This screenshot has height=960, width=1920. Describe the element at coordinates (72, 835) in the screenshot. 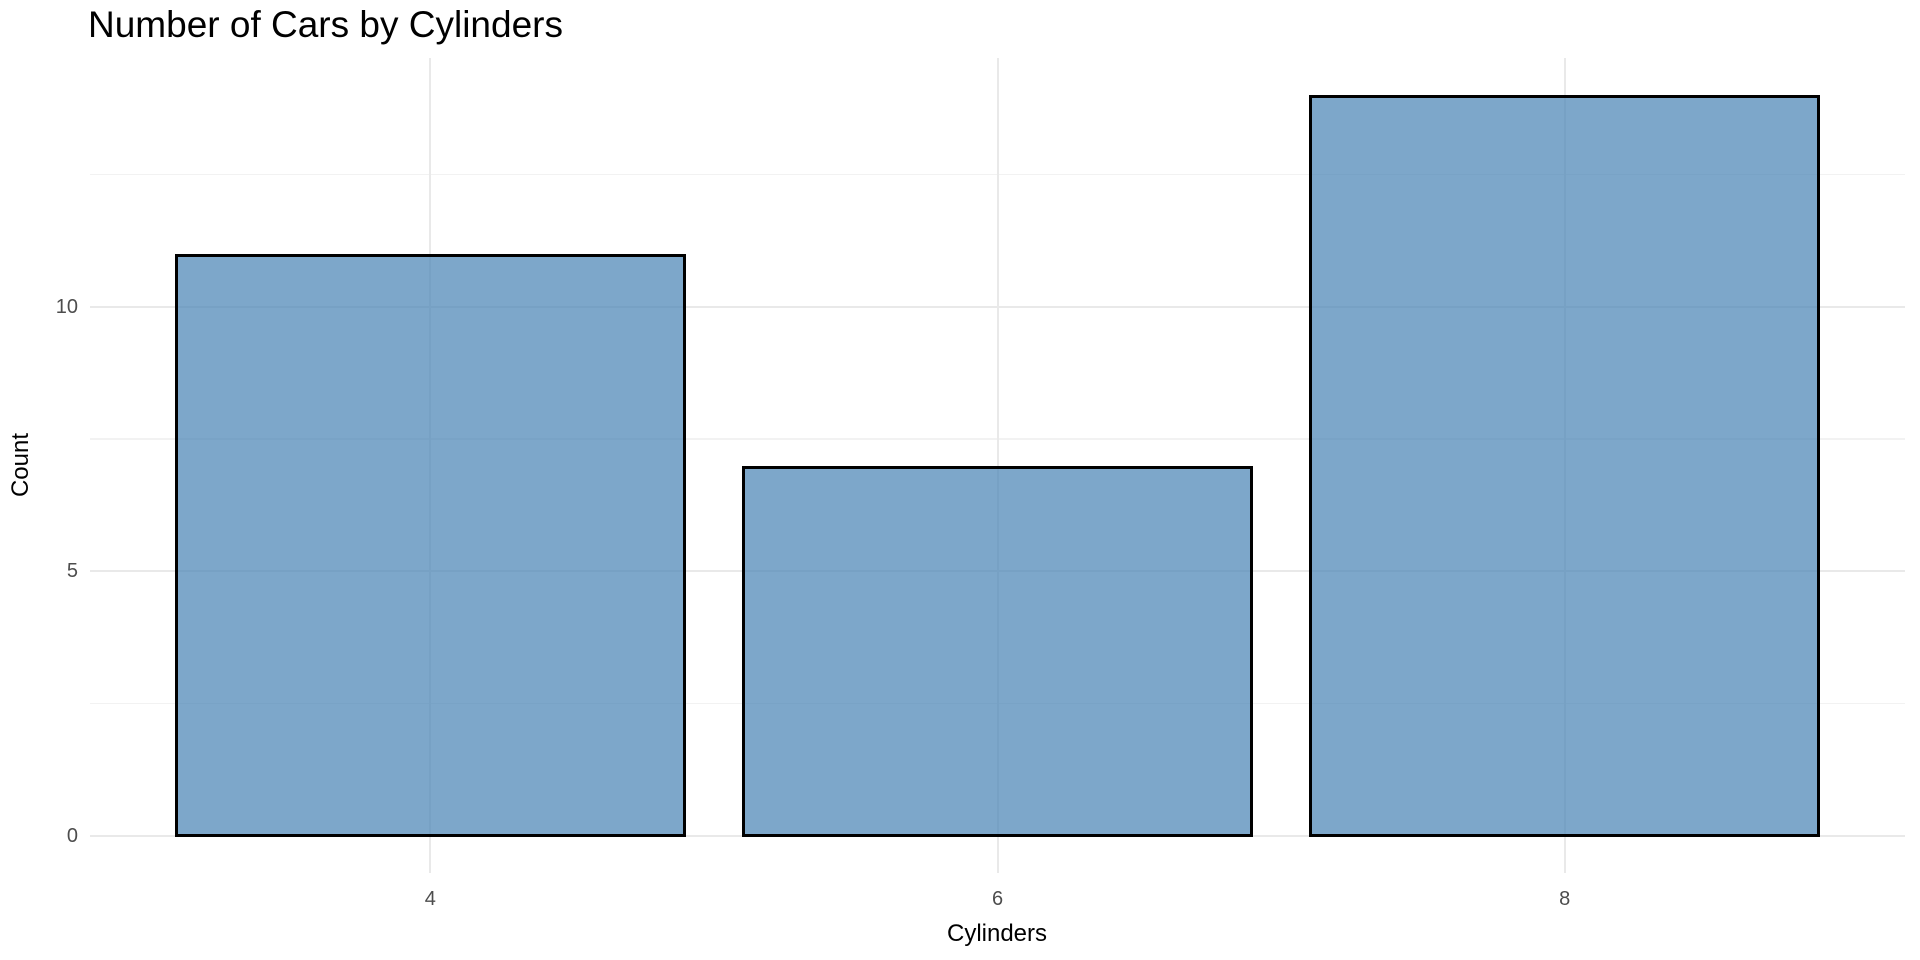

I see `y-tick-label: 0` at that location.